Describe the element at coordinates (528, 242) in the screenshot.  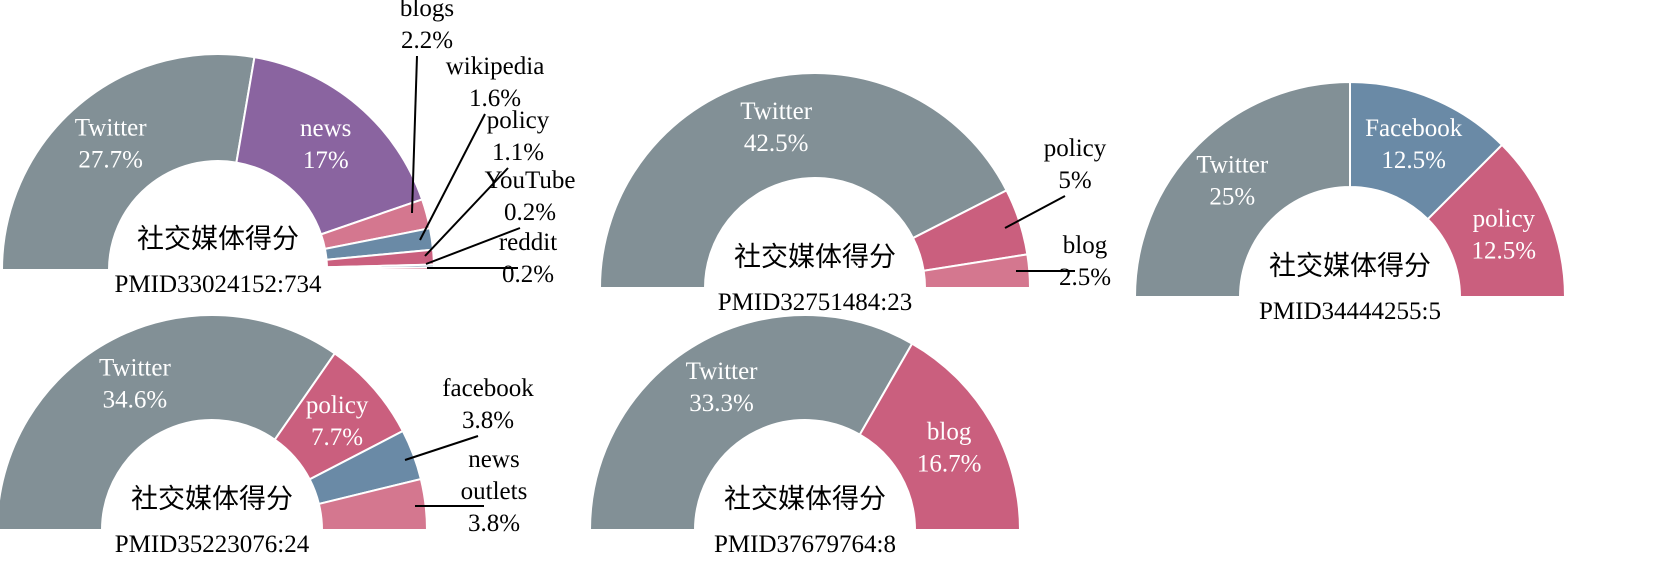
I see `slice-label-reddit-line: reddit` at that location.